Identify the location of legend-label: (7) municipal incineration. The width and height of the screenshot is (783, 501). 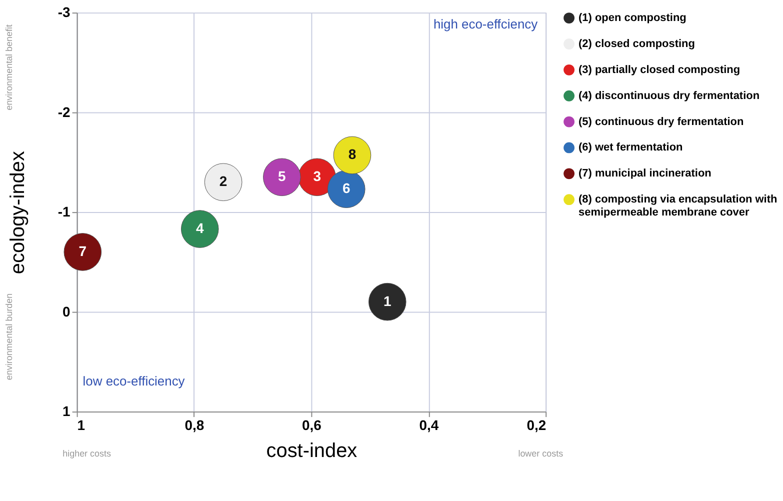
(645, 174).